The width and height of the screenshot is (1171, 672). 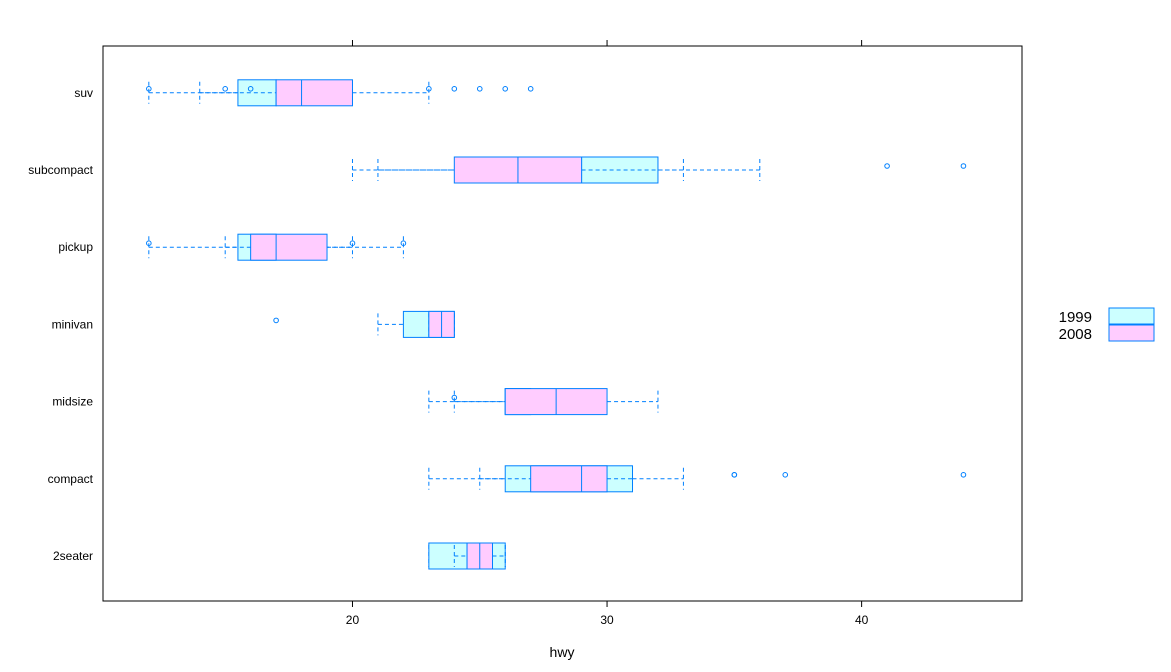 I want to click on box-2008-minivan, so click(x=441, y=324).